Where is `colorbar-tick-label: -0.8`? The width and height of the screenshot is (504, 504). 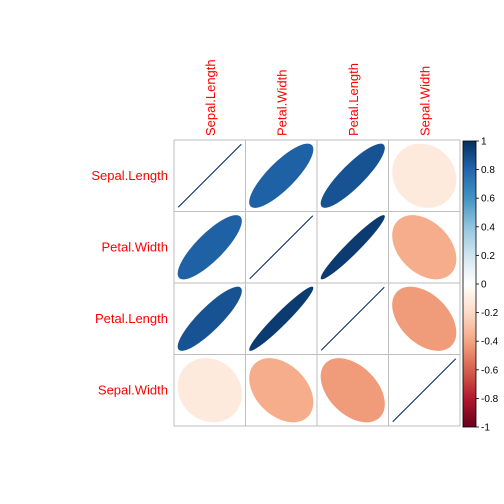
colorbar-tick-label: -0.8 is located at coordinates (490, 399).